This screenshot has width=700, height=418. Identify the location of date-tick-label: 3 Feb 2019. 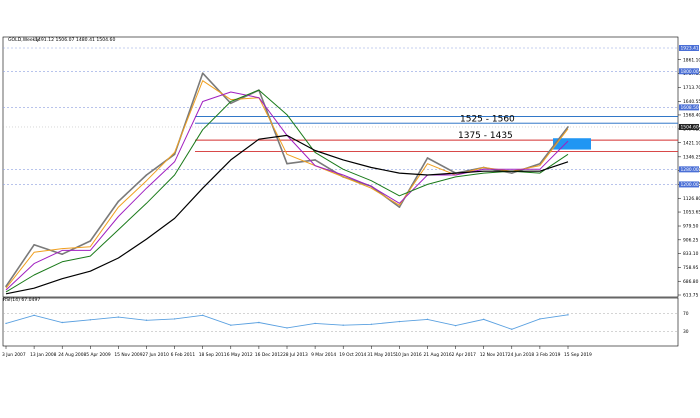
(548, 355).